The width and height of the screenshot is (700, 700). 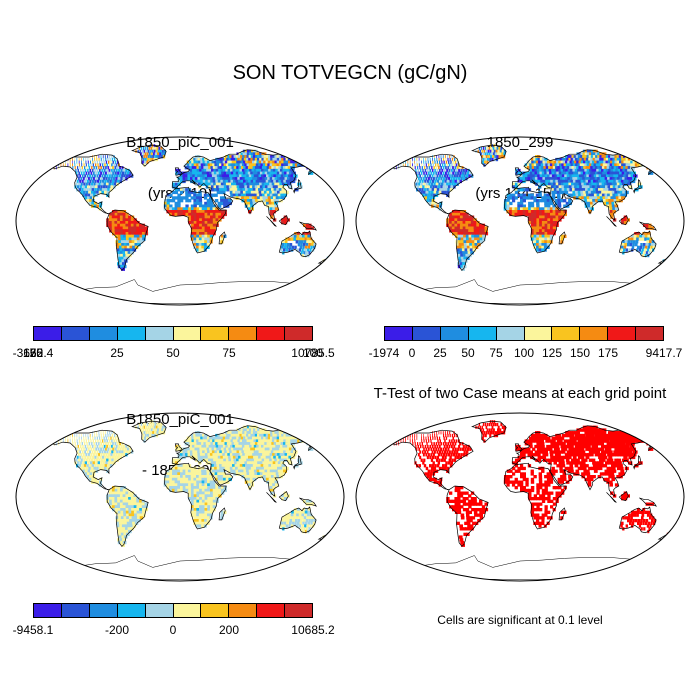 What do you see at coordinates (180, 497) in the screenshot?
I see `map-diff` at bounding box center [180, 497].